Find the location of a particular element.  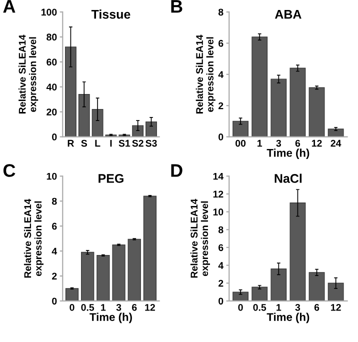

y-tick-label: 12 is located at coordinates (218, 194).